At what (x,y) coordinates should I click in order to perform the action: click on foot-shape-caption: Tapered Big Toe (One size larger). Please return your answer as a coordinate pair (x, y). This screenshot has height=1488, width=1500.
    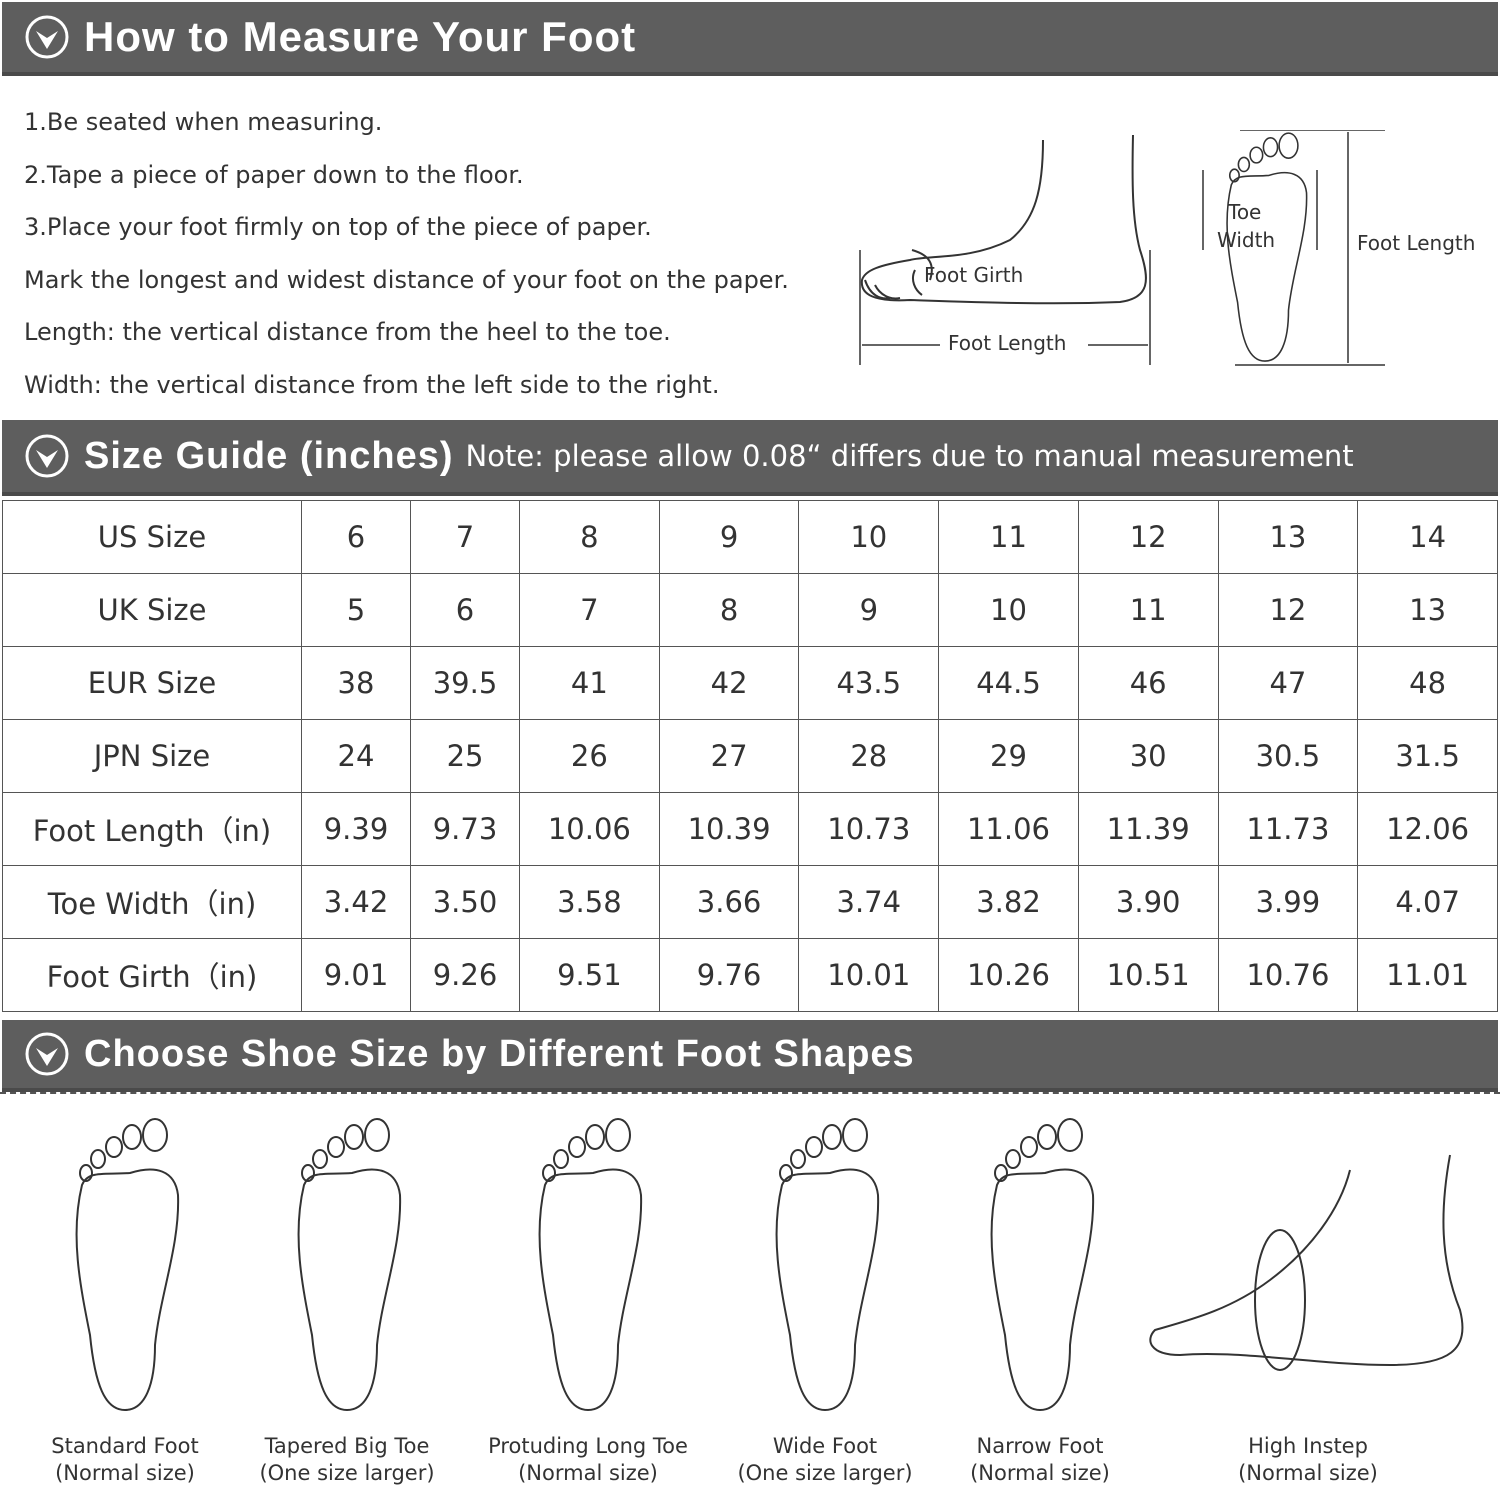
    Looking at the image, I should click on (347, 1460).